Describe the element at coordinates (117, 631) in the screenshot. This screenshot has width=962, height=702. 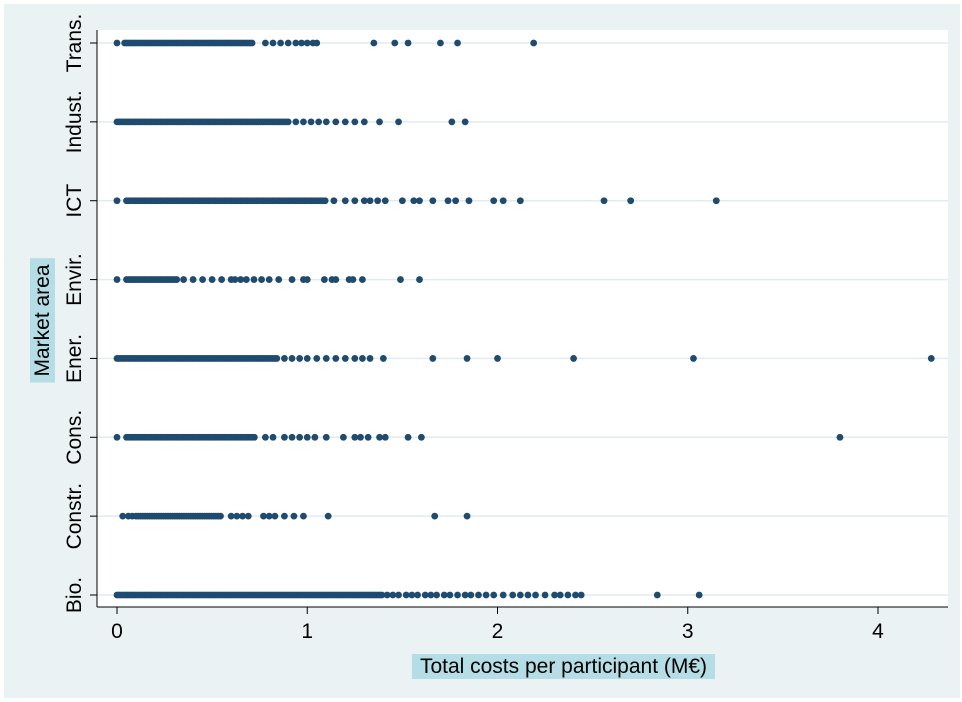
I see `x-tick-label: 0` at that location.